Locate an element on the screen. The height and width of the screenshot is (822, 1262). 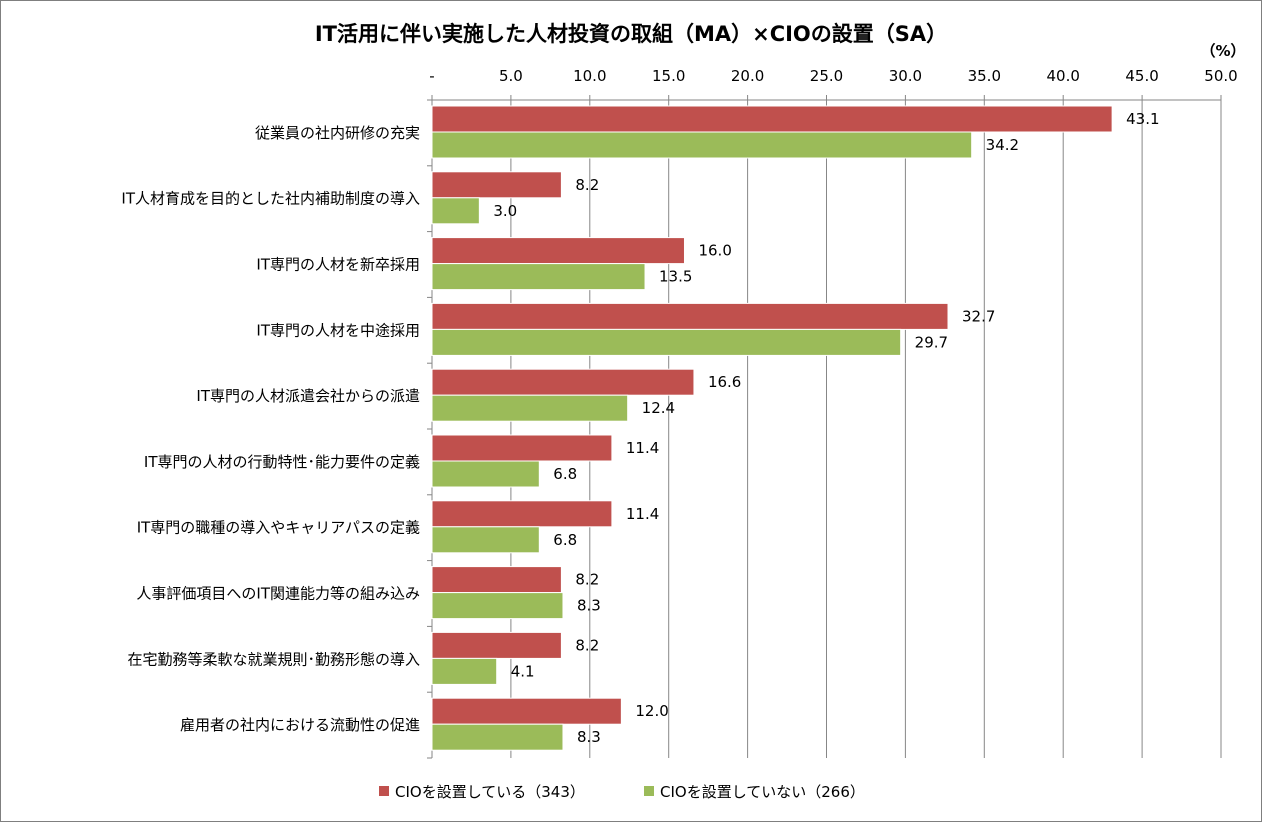
x-tick-label: 45.0 is located at coordinates (1141, 76).